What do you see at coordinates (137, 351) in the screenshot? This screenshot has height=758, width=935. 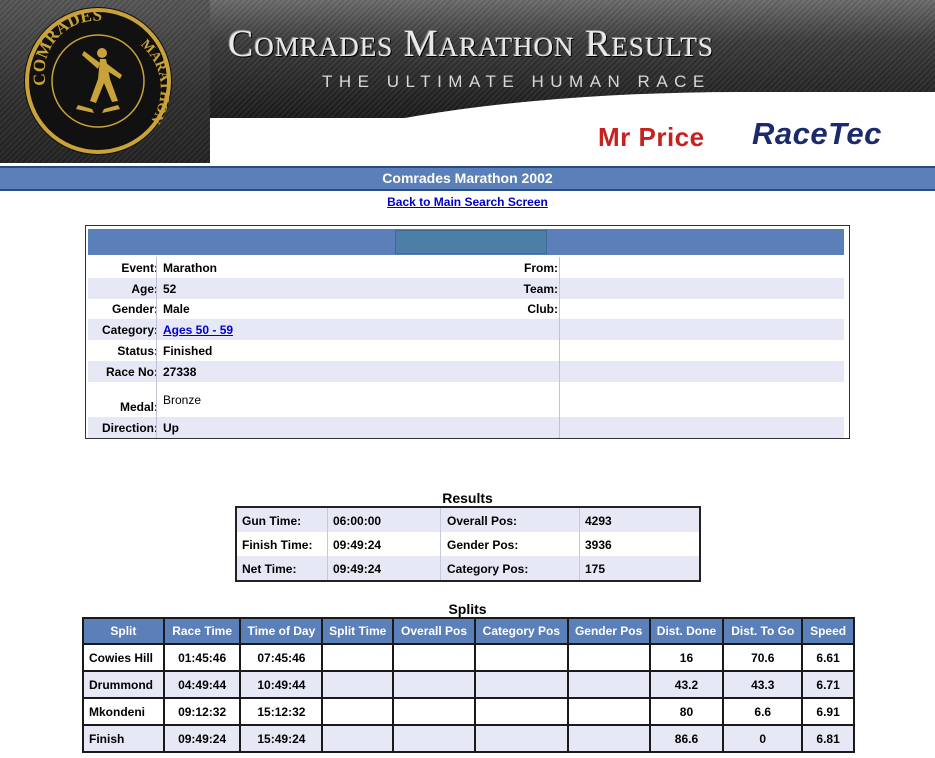 I see `detail-label: Status:` at bounding box center [137, 351].